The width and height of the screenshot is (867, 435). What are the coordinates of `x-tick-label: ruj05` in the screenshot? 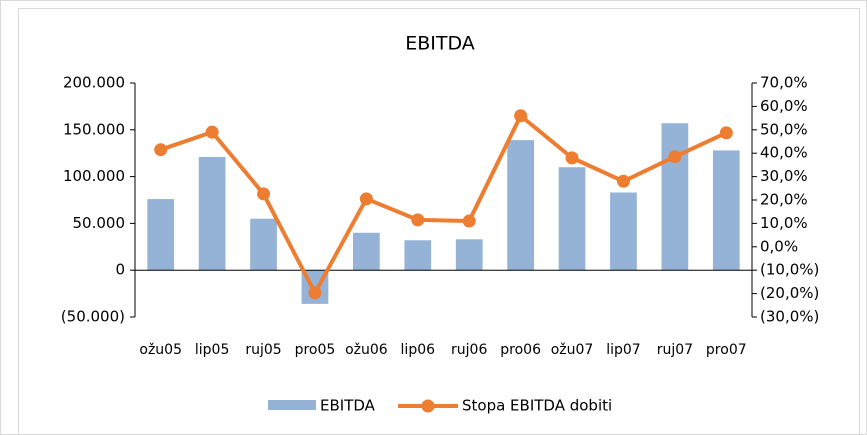 It's located at (263, 350).